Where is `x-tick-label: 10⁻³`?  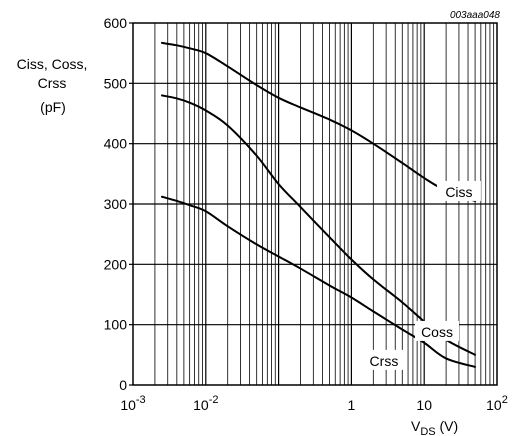
x-tick-label: 10⁻³ is located at coordinates (132, 403).